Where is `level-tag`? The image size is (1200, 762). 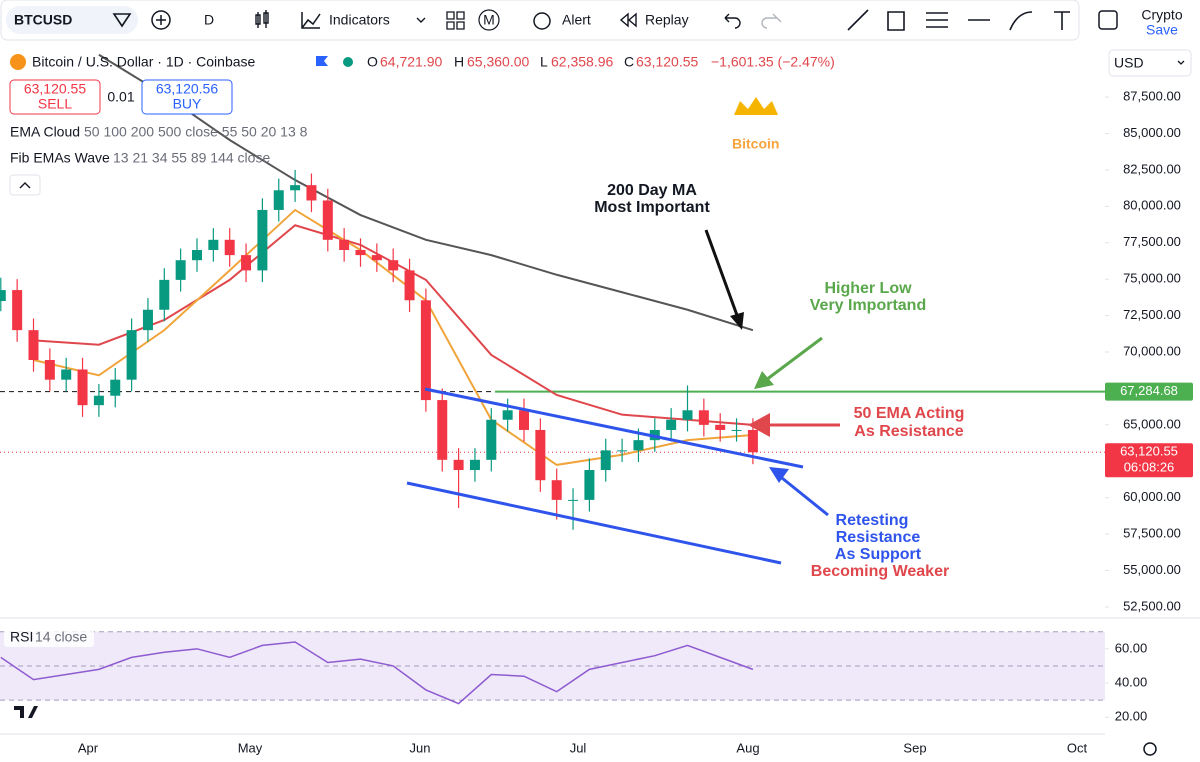
level-tag is located at coordinates (1149, 391).